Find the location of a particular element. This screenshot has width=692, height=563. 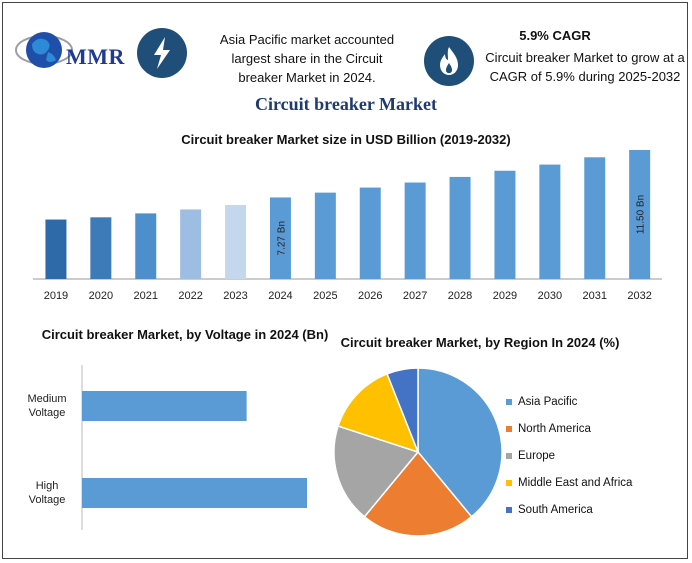

pie-slice-north-america is located at coordinates (418, 493).